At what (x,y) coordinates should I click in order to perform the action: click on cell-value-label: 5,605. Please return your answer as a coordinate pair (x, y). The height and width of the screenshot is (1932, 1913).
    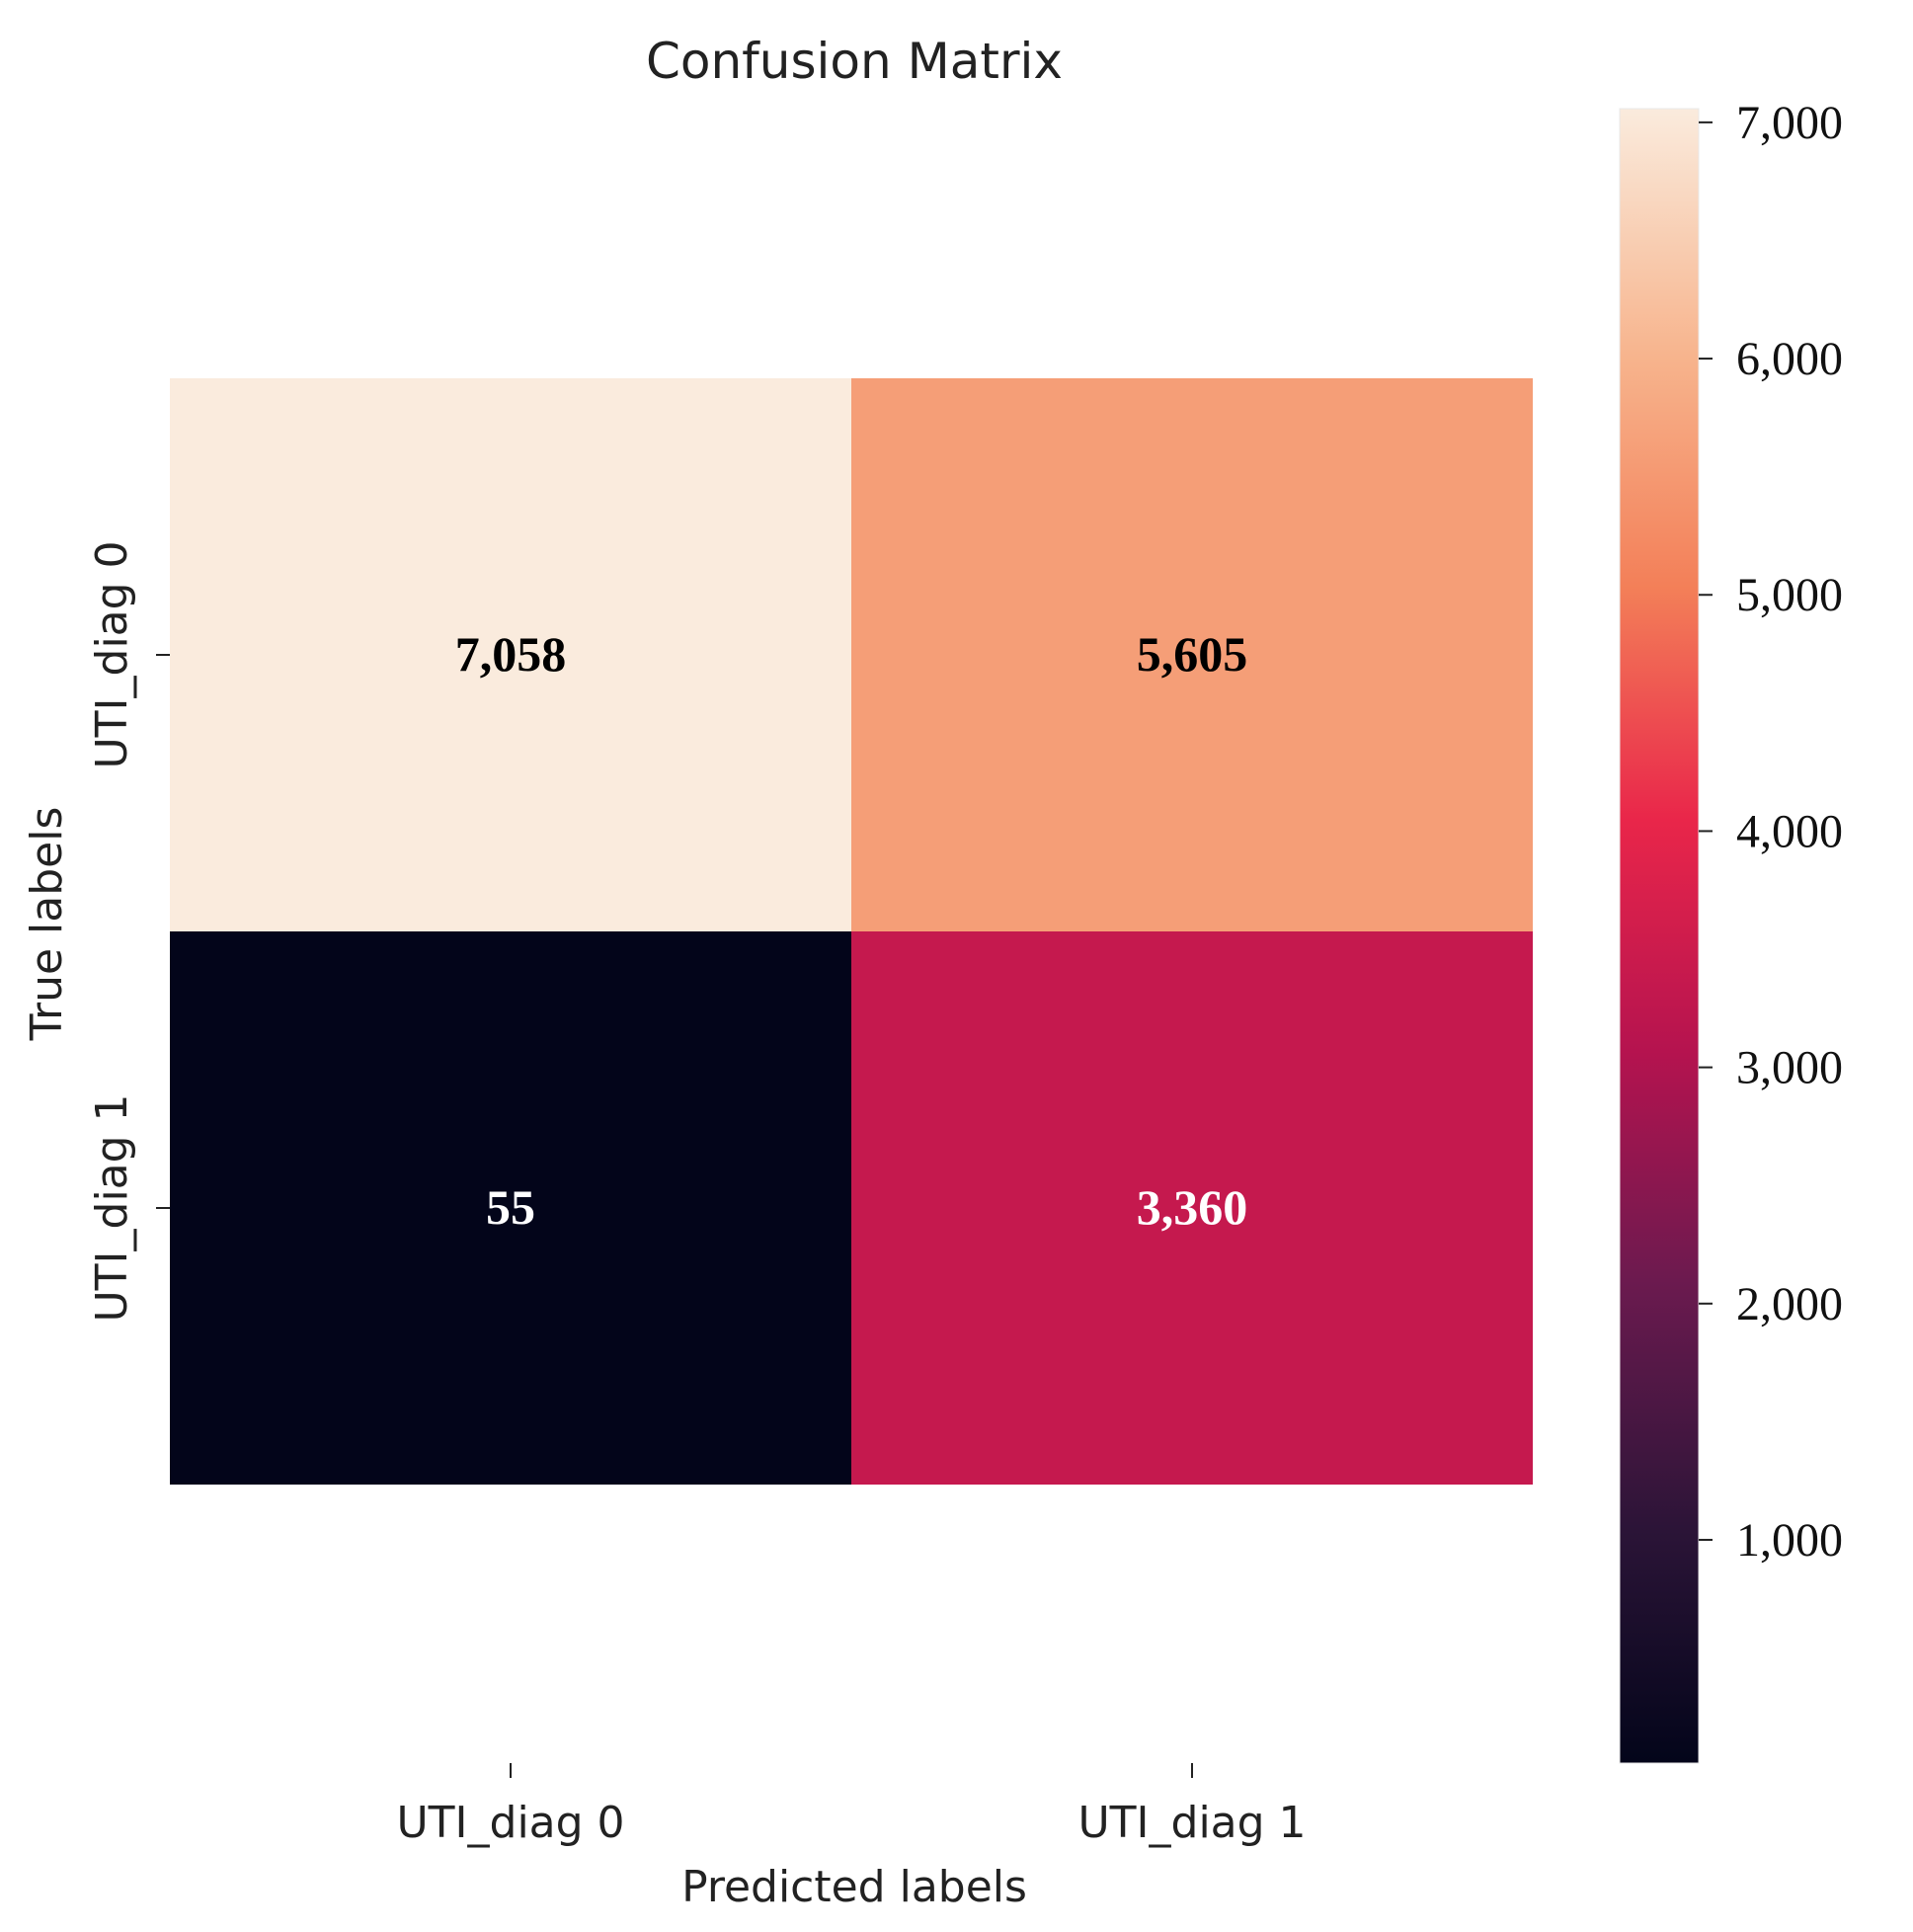
    Looking at the image, I should click on (1192, 654).